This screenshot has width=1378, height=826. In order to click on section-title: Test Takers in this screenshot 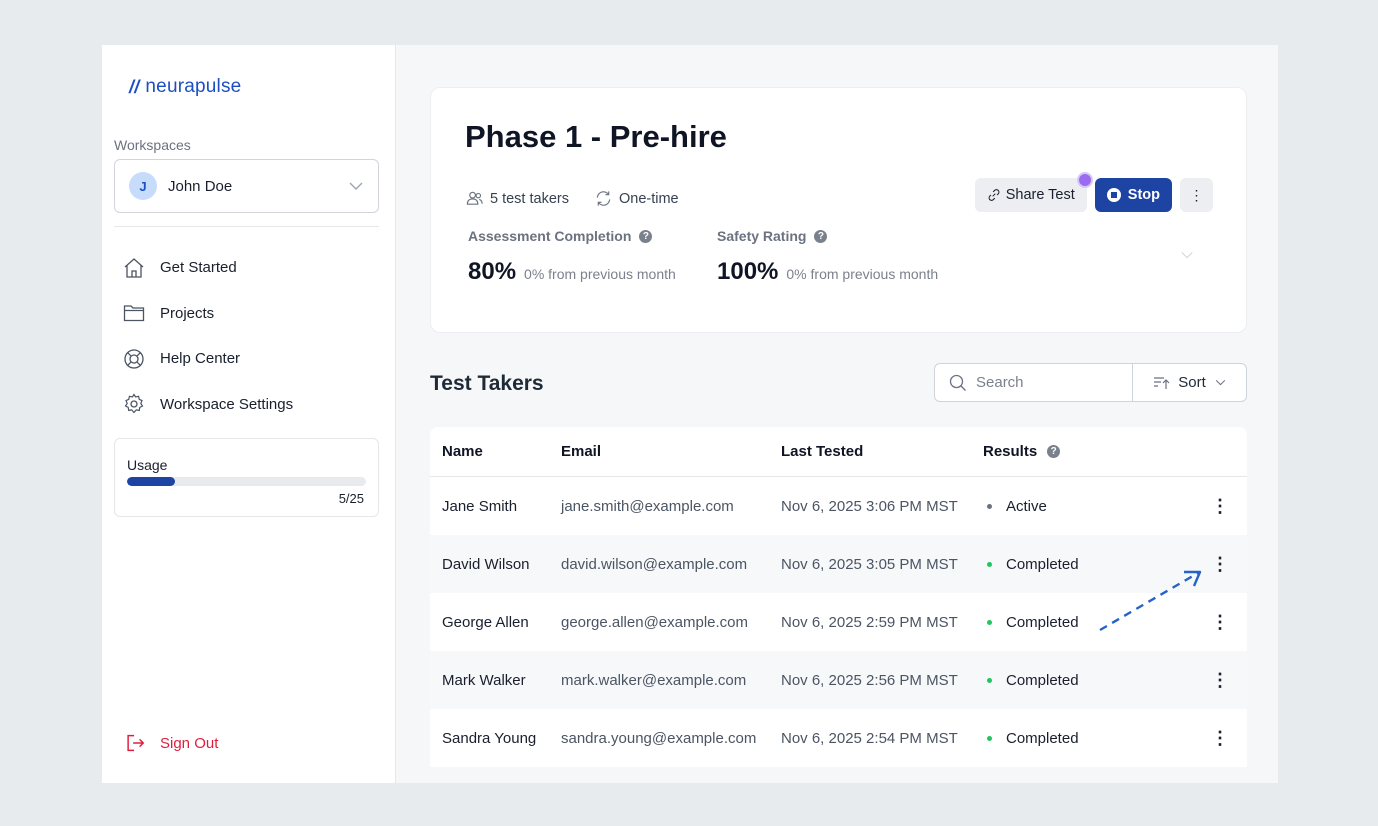, I will do `click(487, 383)`.